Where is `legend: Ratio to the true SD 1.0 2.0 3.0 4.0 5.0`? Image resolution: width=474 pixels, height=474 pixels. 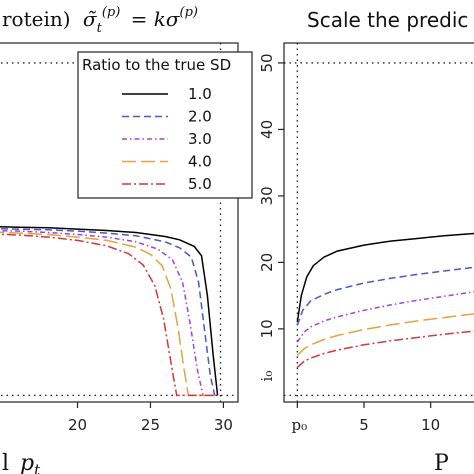
legend: Ratio to the true SD 1.0 2.0 3.0 4.0 5.0 is located at coordinates (165, 125).